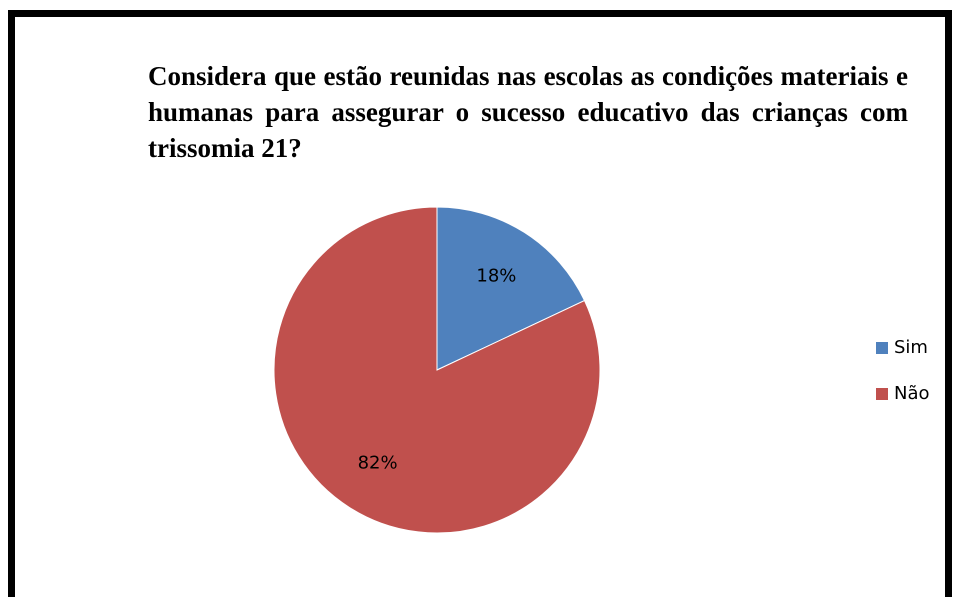 This screenshot has height=597, width=962. What do you see at coordinates (912, 393) in the screenshot?
I see `legend-label: Não` at bounding box center [912, 393].